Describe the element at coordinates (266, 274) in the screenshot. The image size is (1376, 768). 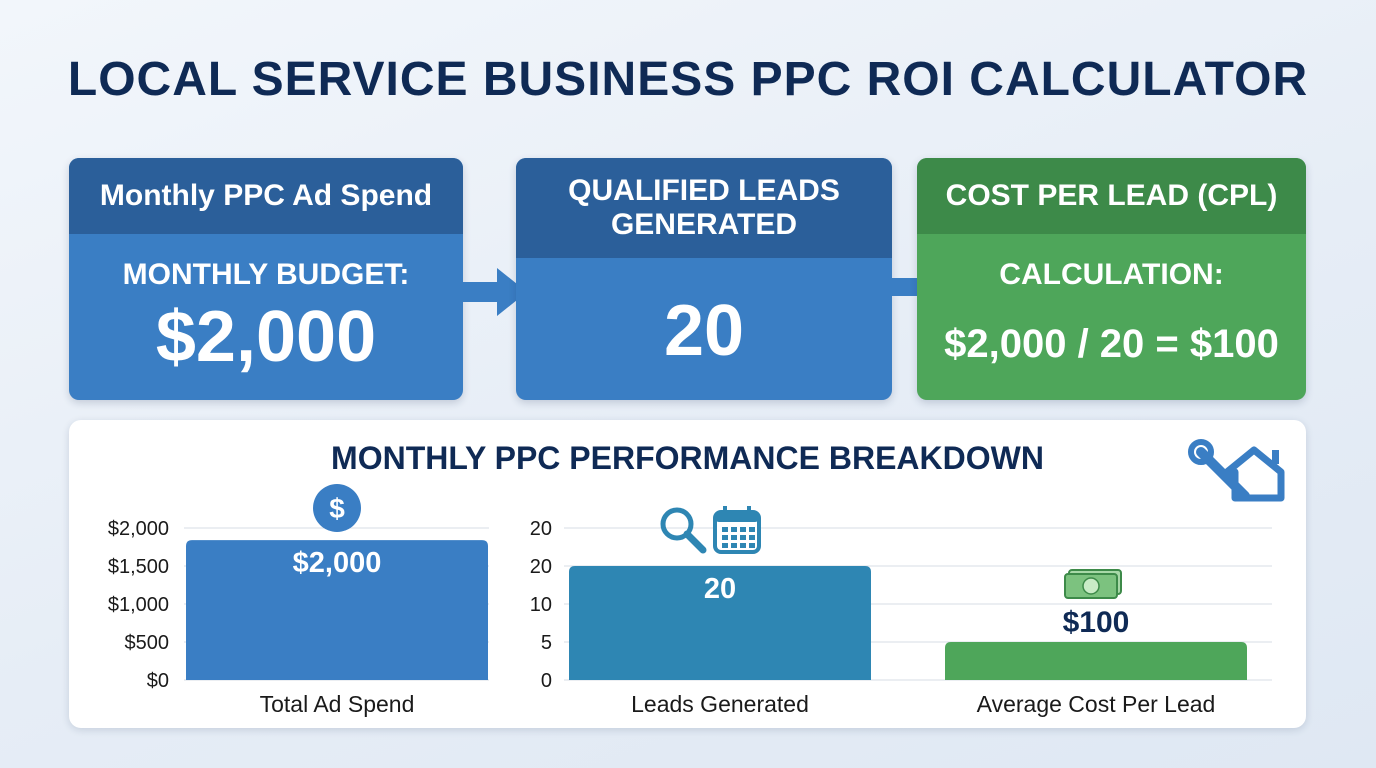
I see `monthly-budget-label: MONTHLY BUDGET:` at that location.